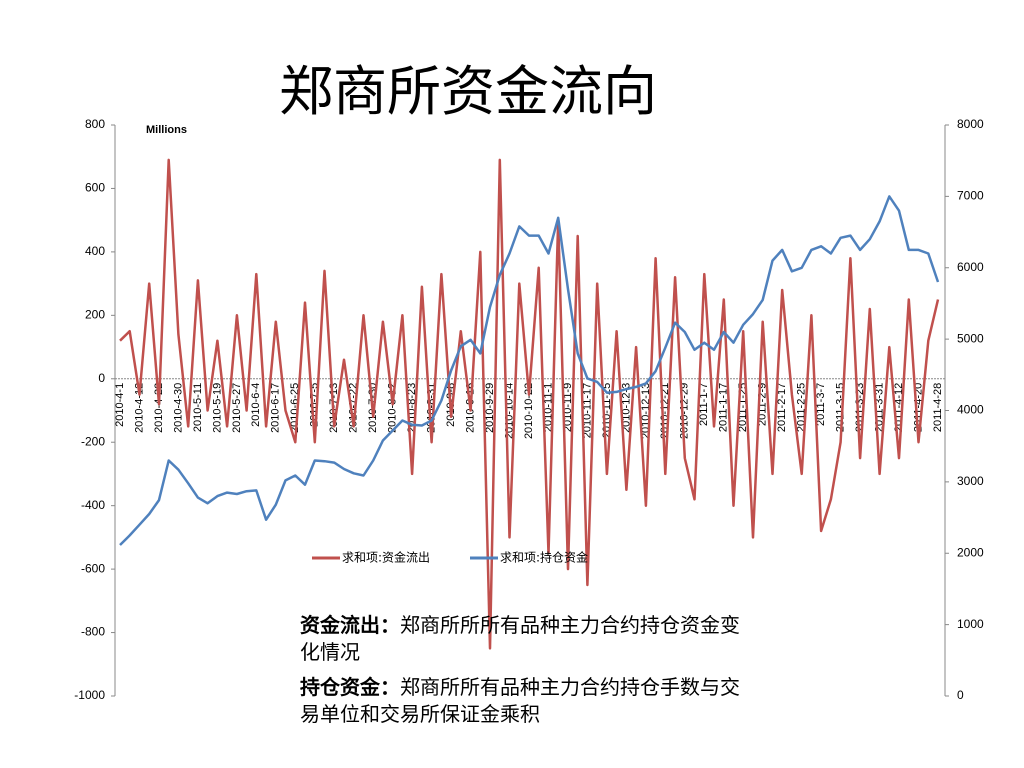  Describe the element at coordinates (95, 251) in the screenshot. I see `y-tick-label: 400` at that location.